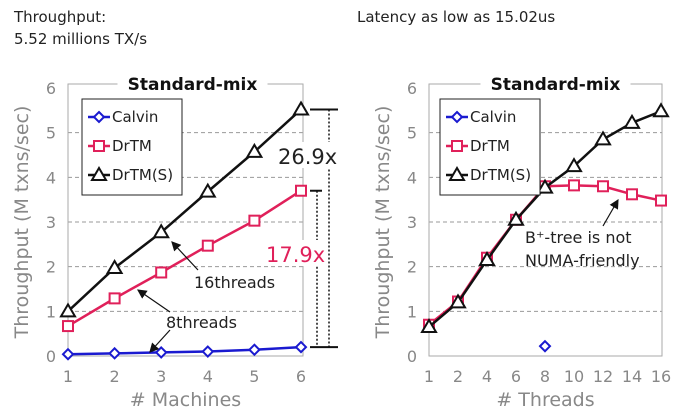 The image size is (678, 414). What do you see at coordinates (60, 17) in the screenshot?
I see `throughput-label: Throughput:` at bounding box center [60, 17].